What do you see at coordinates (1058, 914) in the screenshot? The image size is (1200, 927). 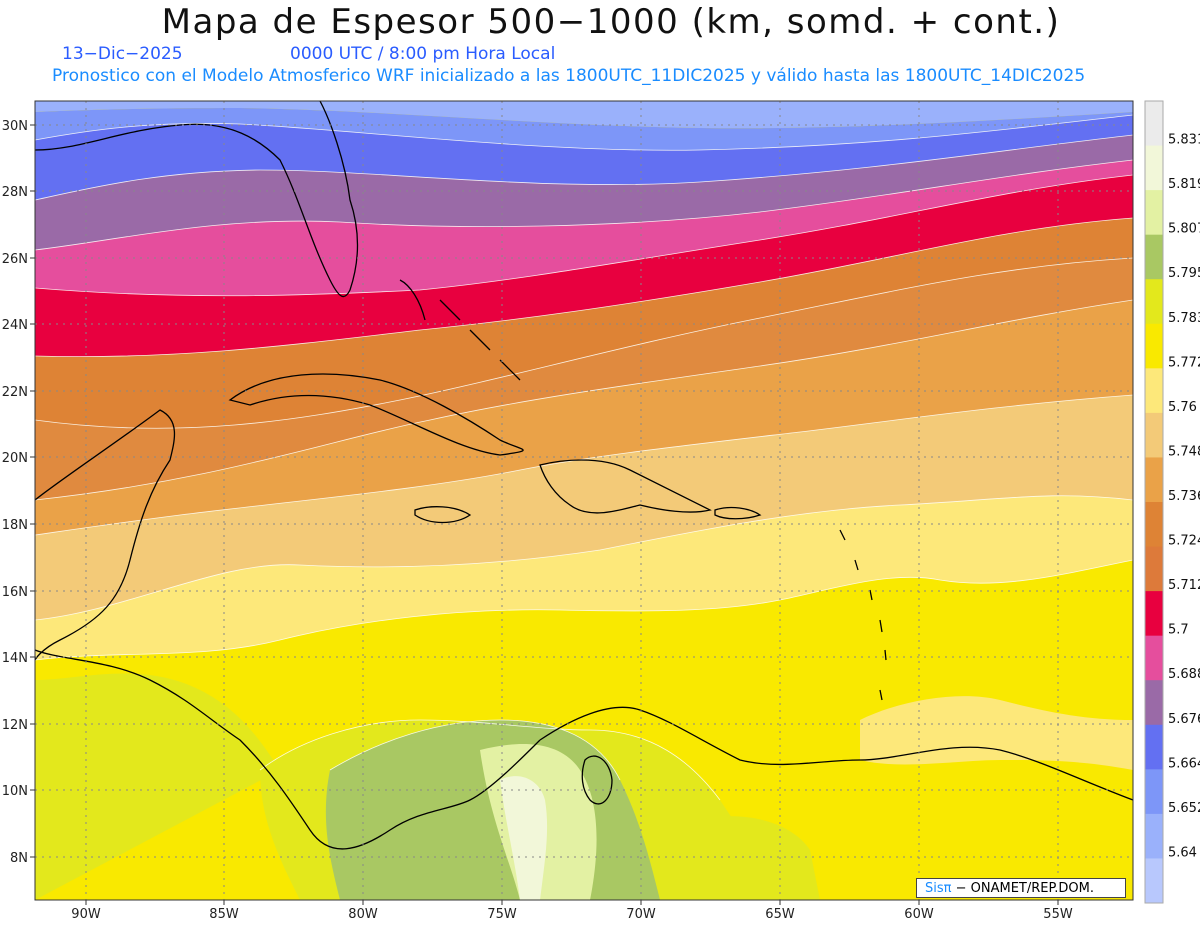 I see `lon-tick-label: 55W` at bounding box center [1058, 914].